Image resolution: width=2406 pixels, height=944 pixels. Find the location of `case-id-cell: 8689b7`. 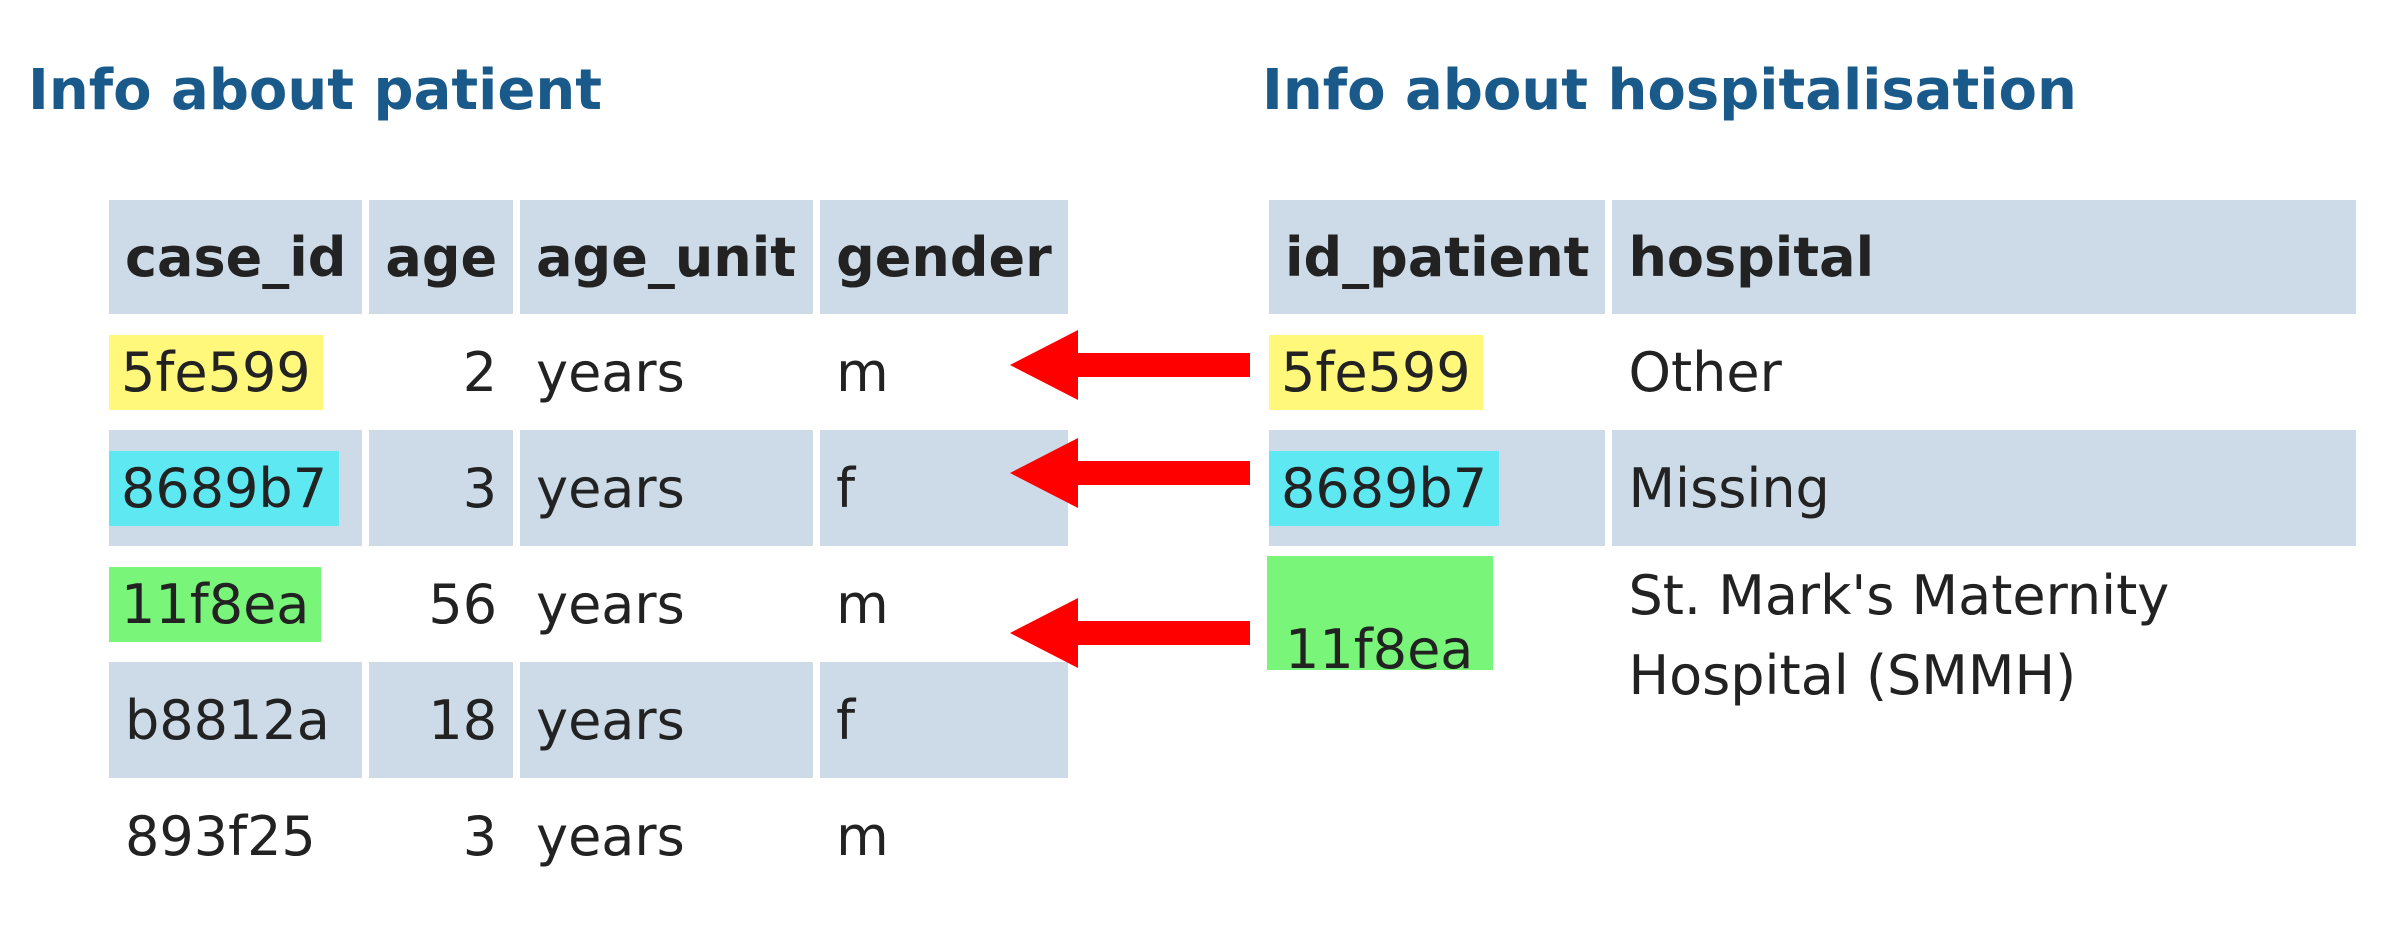

case-id-cell: 8689b7 is located at coordinates (236, 488).